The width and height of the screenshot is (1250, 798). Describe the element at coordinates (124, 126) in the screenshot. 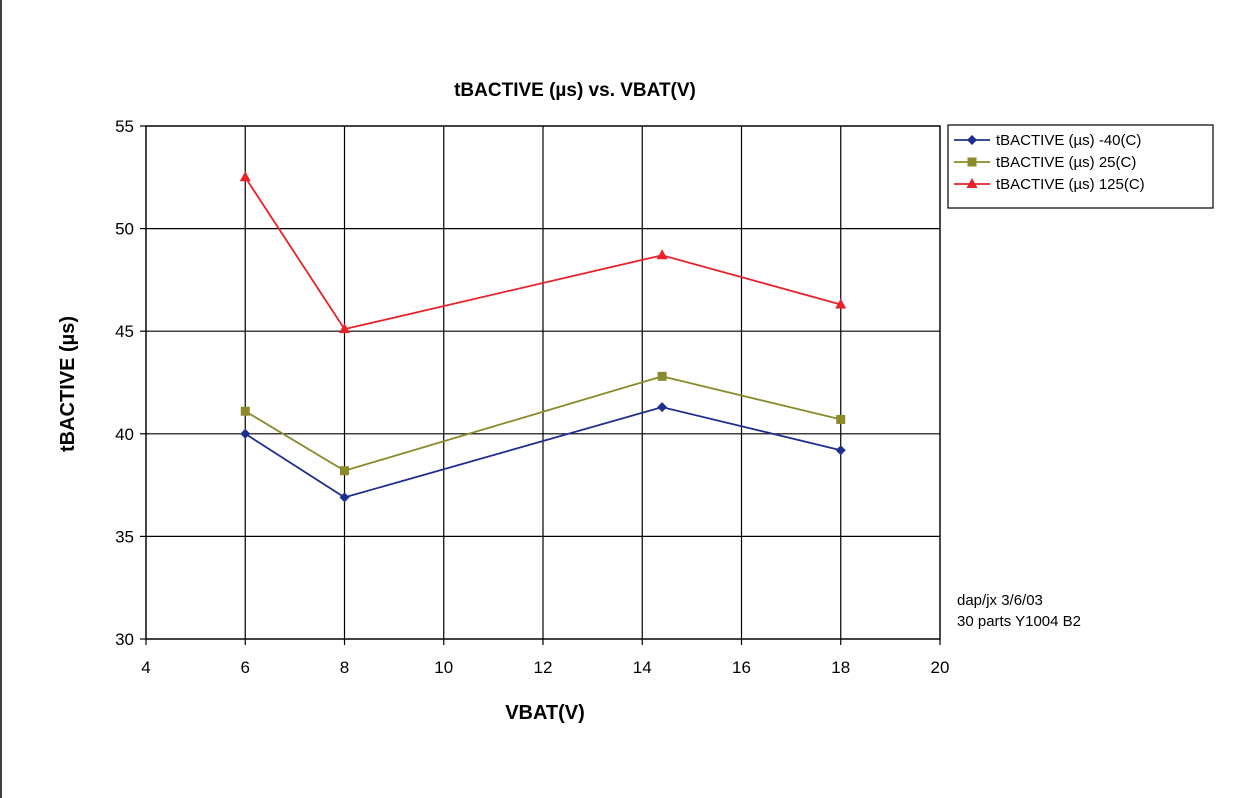

I see `y-tick-label-5: 55` at that location.